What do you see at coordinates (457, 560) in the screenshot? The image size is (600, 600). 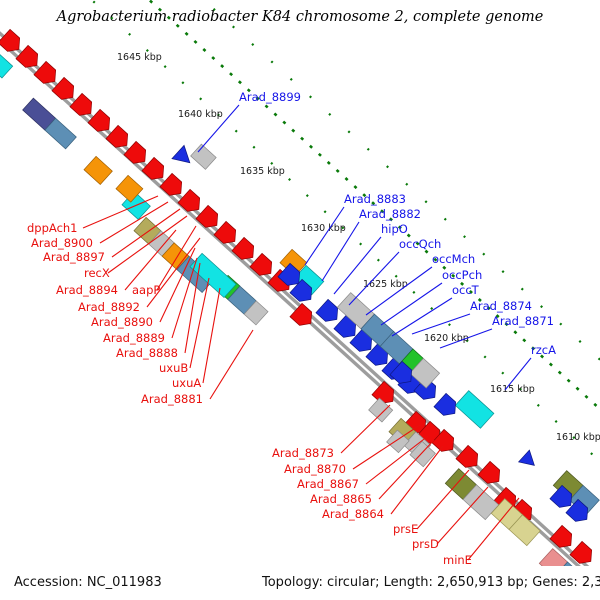 I see `gene-label-mine: minE` at bounding box center [457, 560].